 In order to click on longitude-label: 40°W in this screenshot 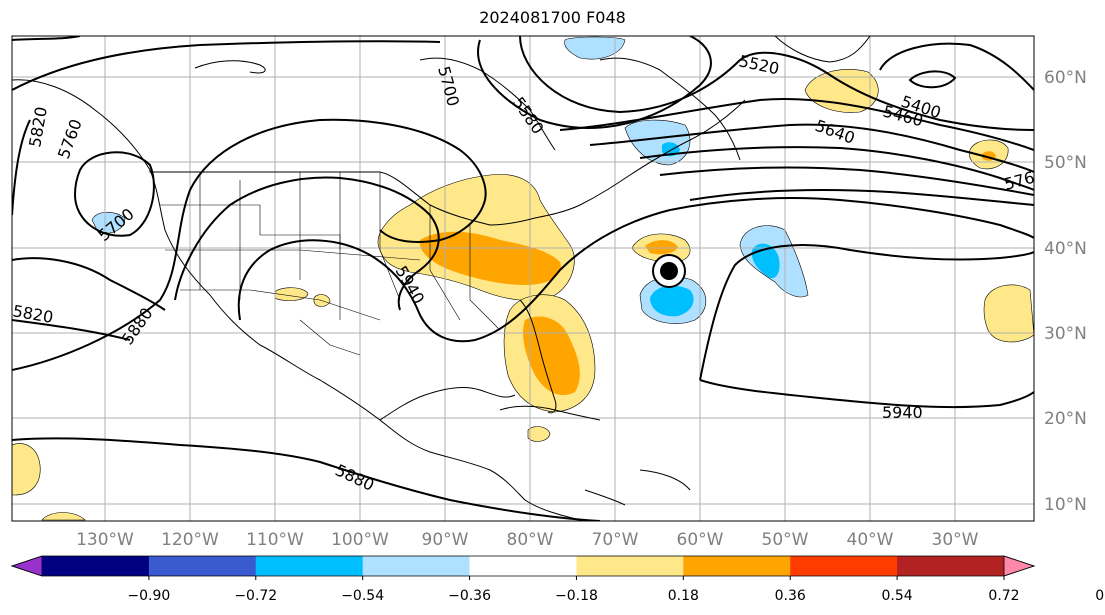, I will do `click(870, 540)`.